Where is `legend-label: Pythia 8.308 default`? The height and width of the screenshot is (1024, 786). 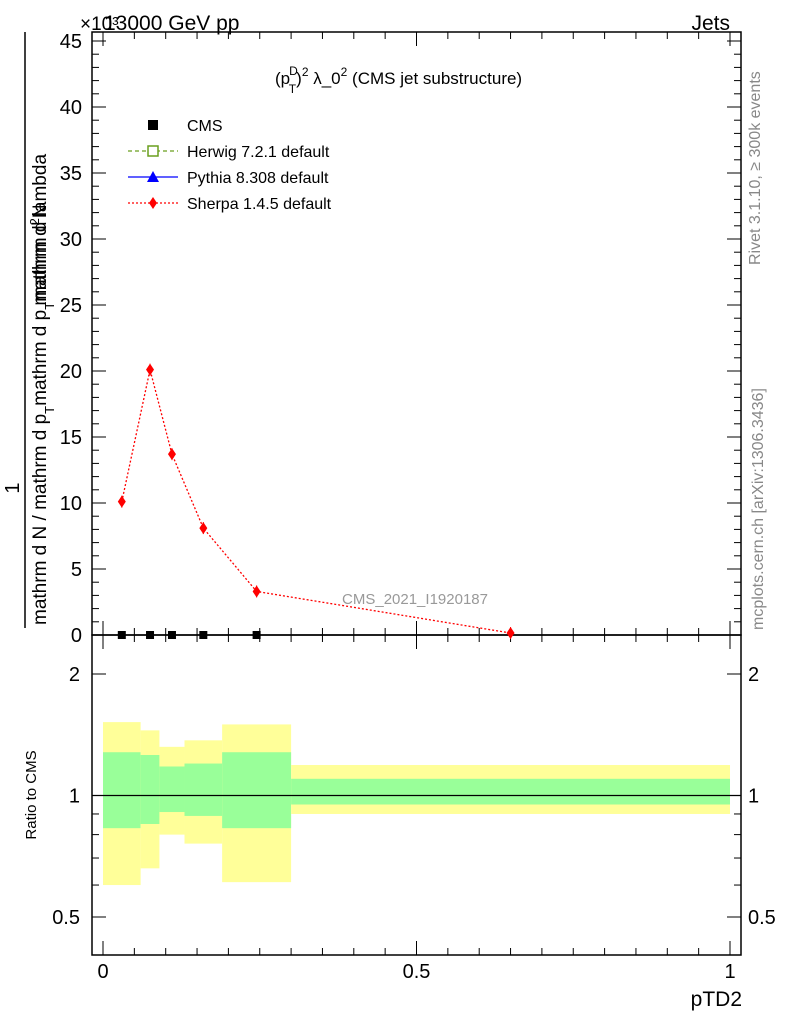 legend-label: Pythia 8.308 default is located at coordinates (258, 178).